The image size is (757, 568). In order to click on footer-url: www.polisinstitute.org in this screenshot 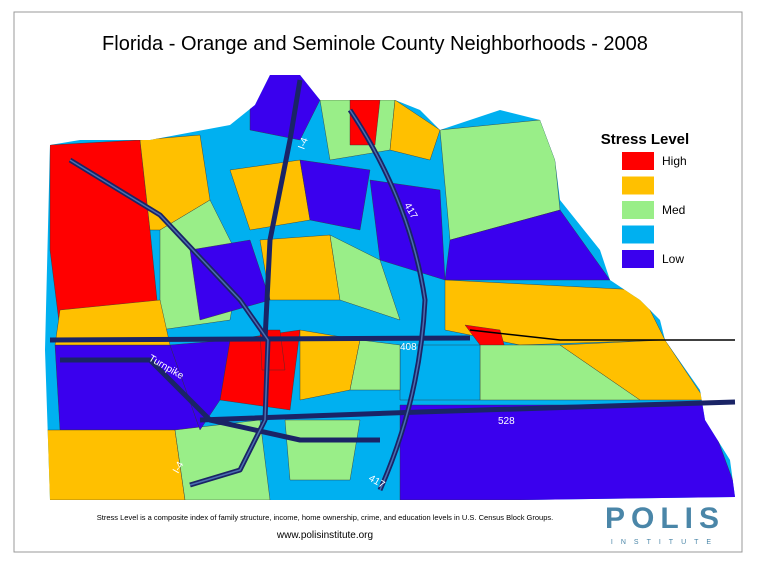, I will do `click(324, 535)`.